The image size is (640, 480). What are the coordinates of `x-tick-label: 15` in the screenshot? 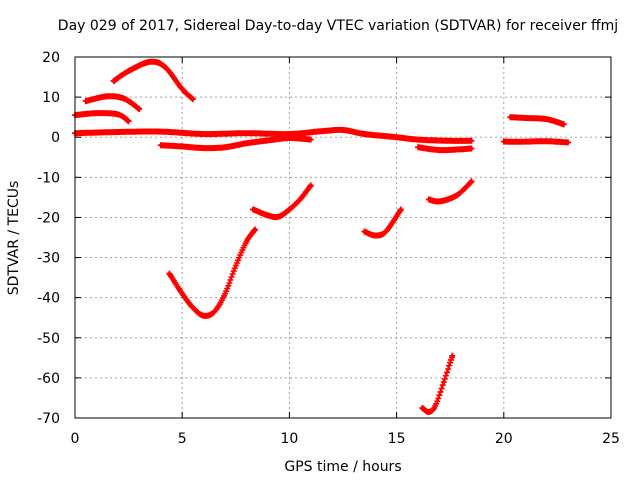 It's located at (397, 439).